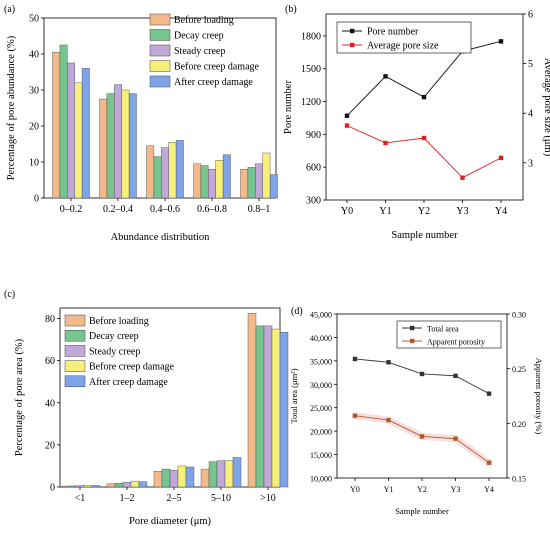  What do you see at coordinates (34, 91) in the screenshot?
I see `y-tick-label: 30` at bounding box center [34, 91].